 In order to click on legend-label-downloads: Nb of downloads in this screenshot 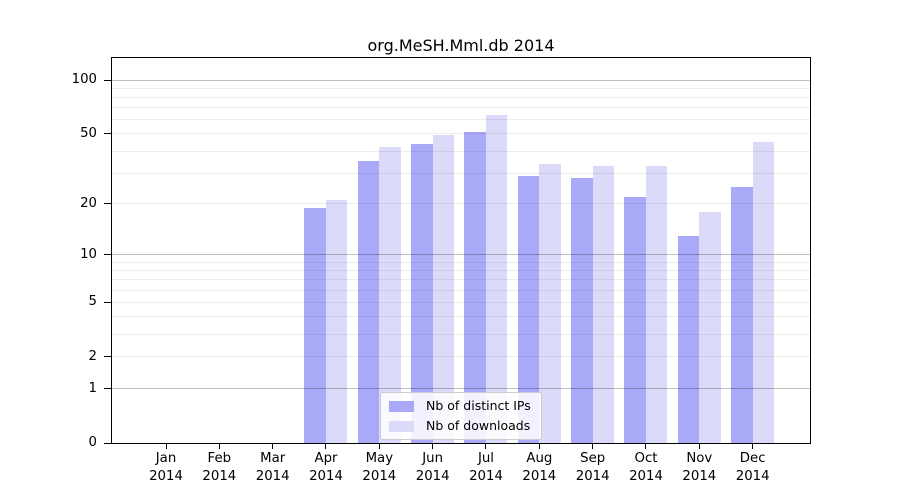, I will do `click(478, 425)`.